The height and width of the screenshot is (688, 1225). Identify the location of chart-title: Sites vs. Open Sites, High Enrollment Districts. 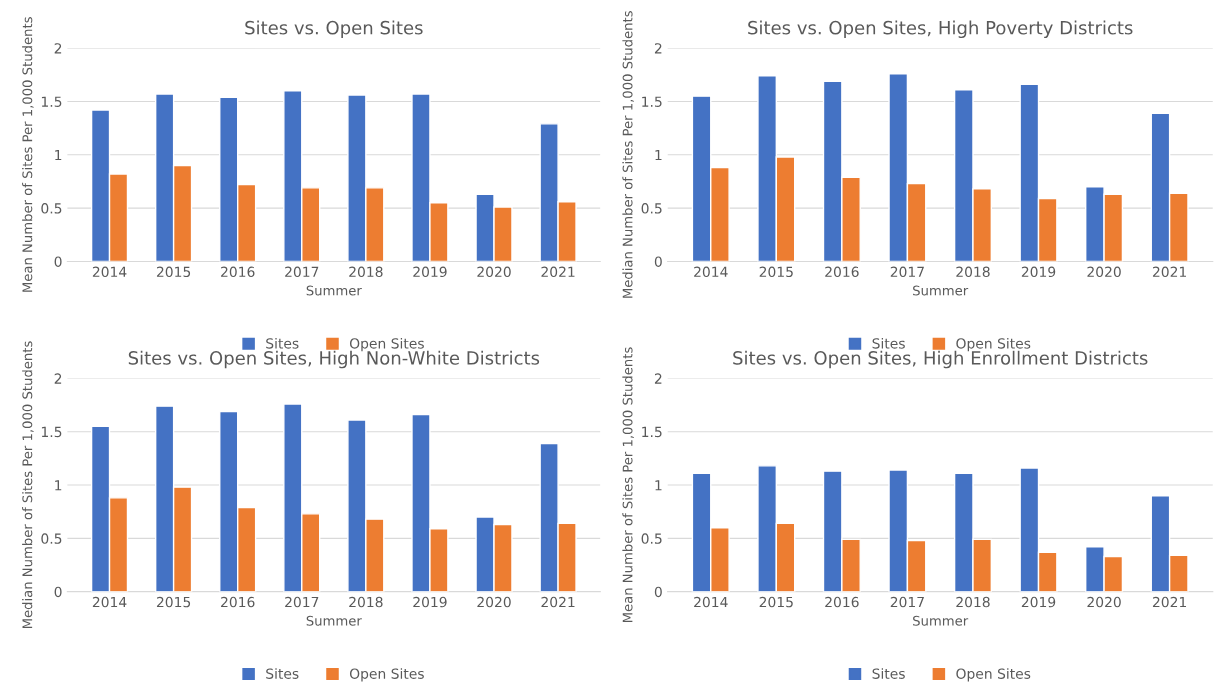
(940, 359).